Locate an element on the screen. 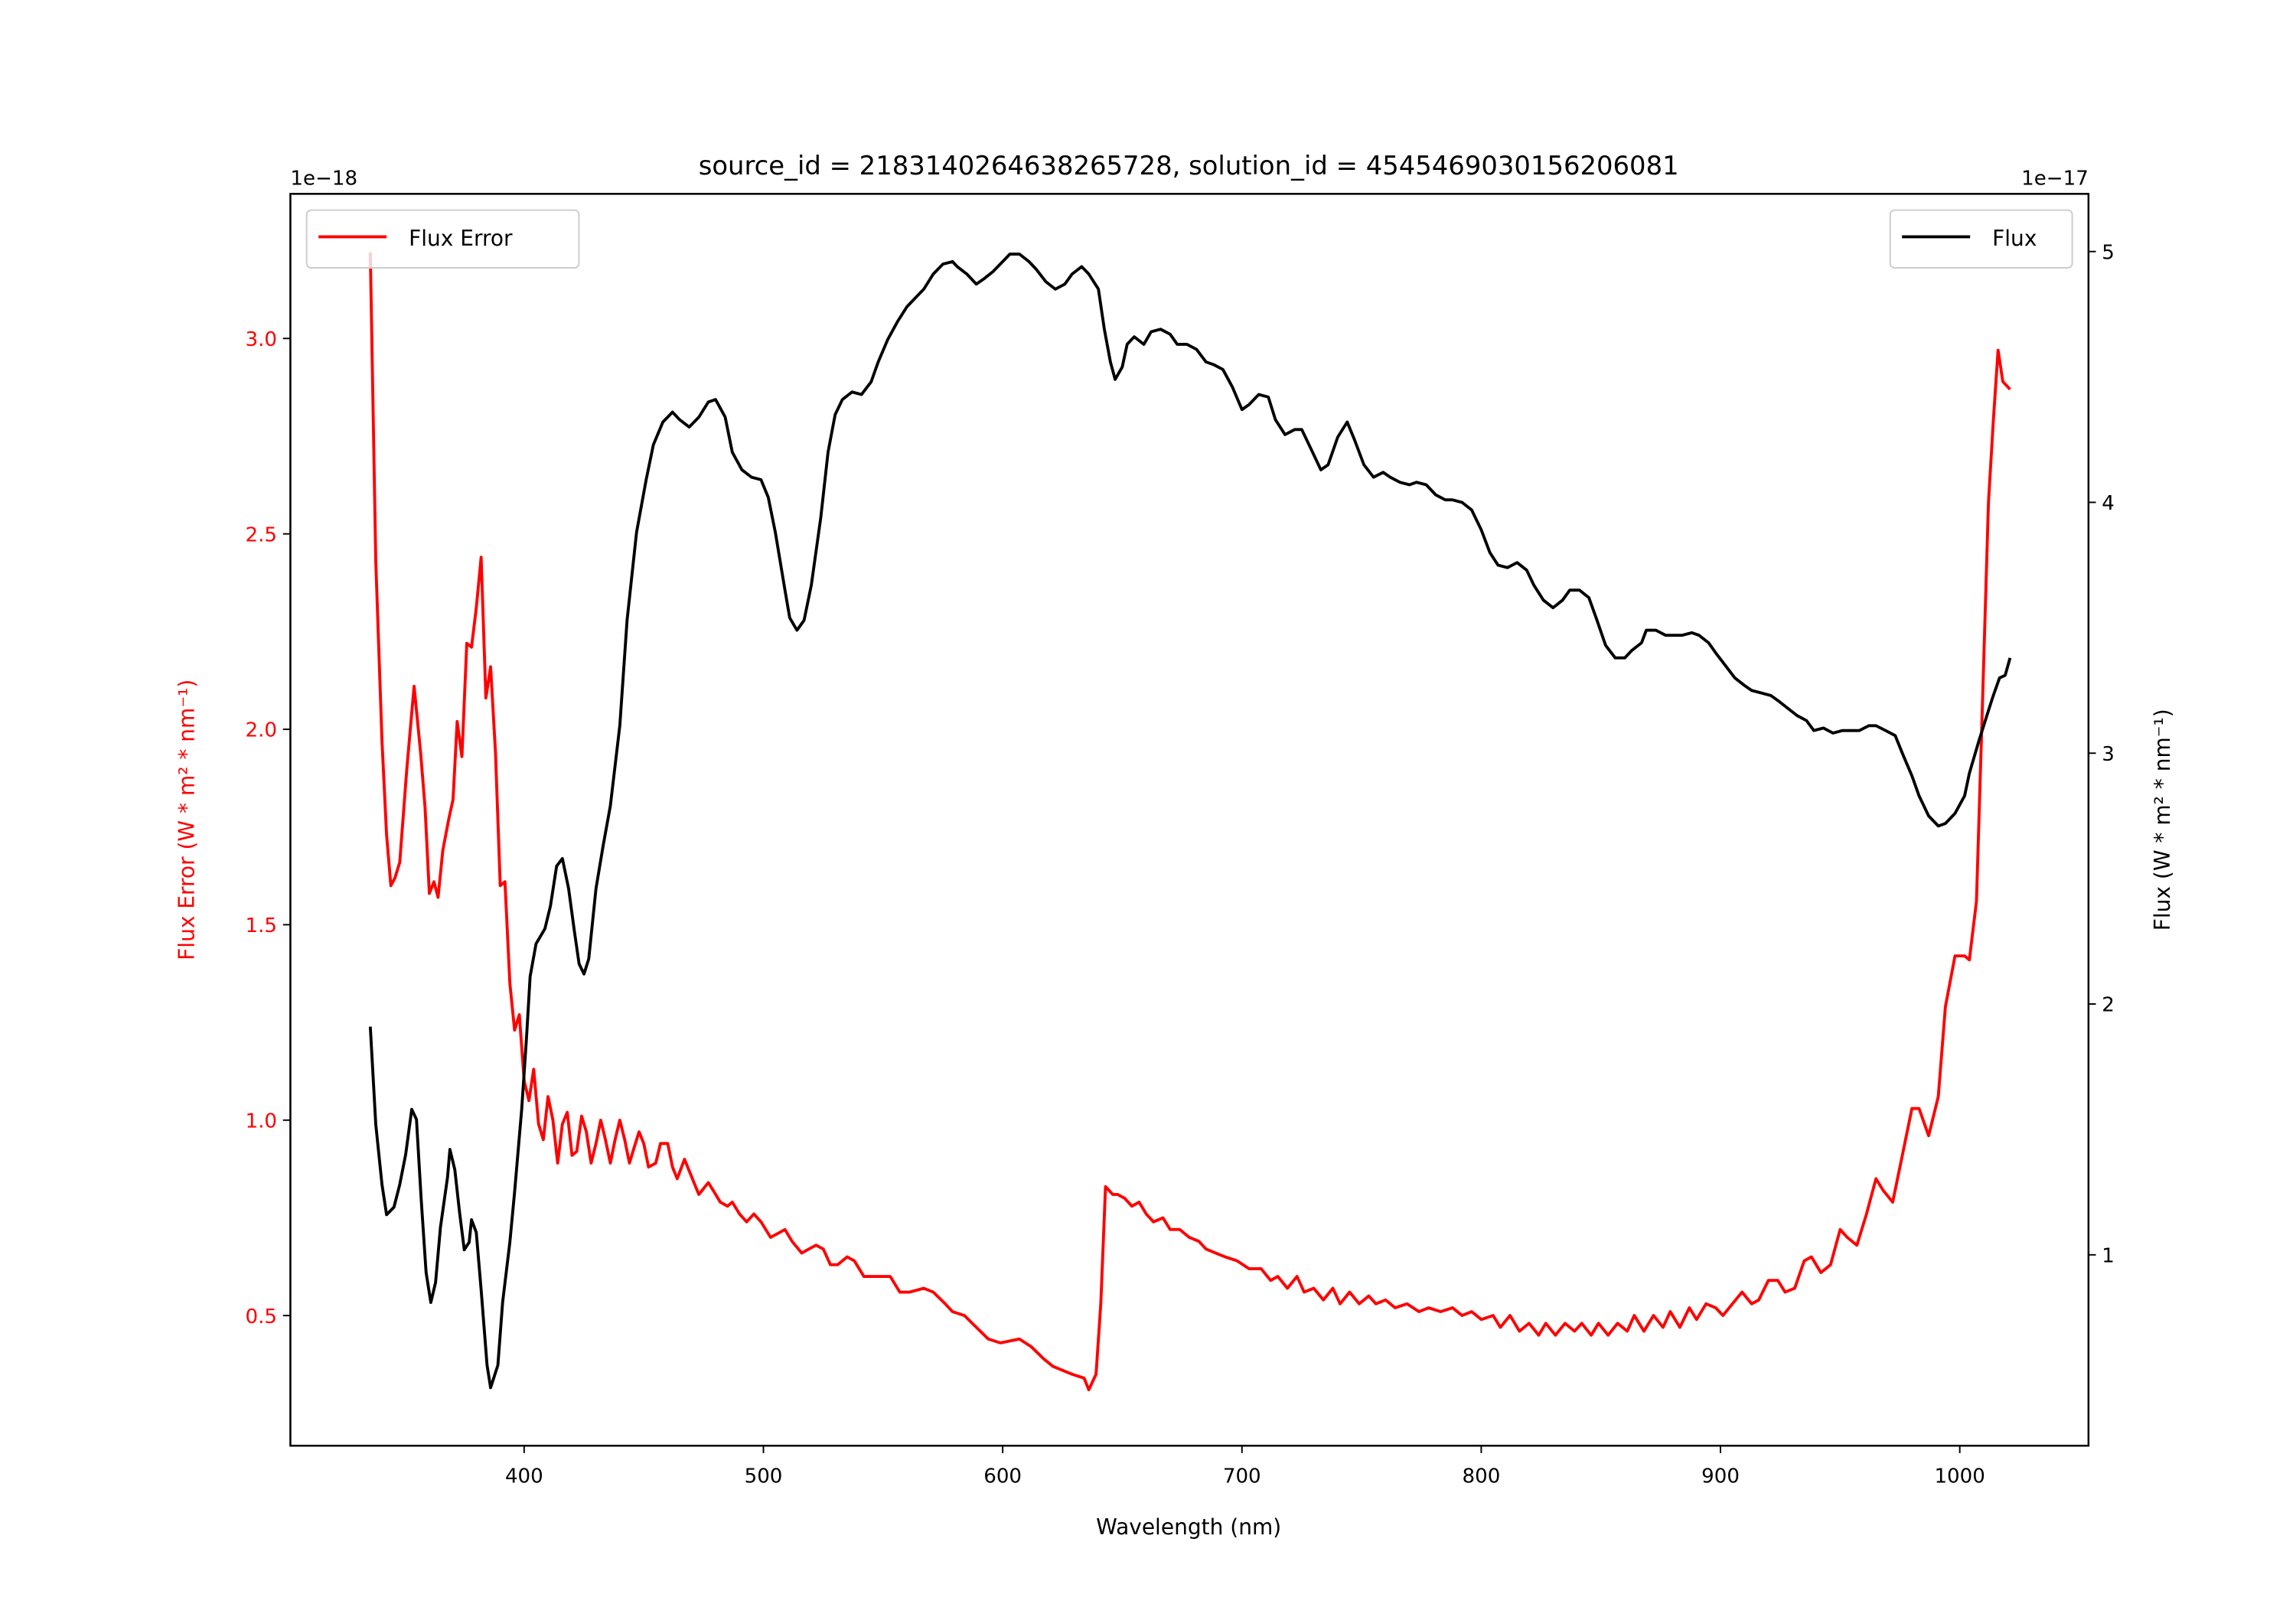  x-tick-label: 700 is located at coordinates (1242, 1476).